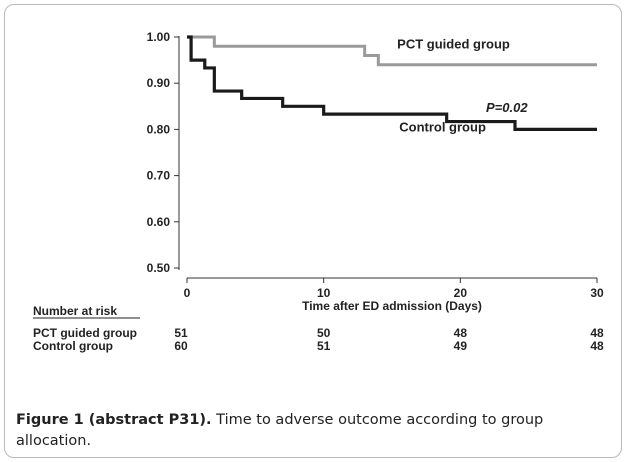 The image size is (626, 462). I want to click on x-tick-label: 0, so click(187, 293).